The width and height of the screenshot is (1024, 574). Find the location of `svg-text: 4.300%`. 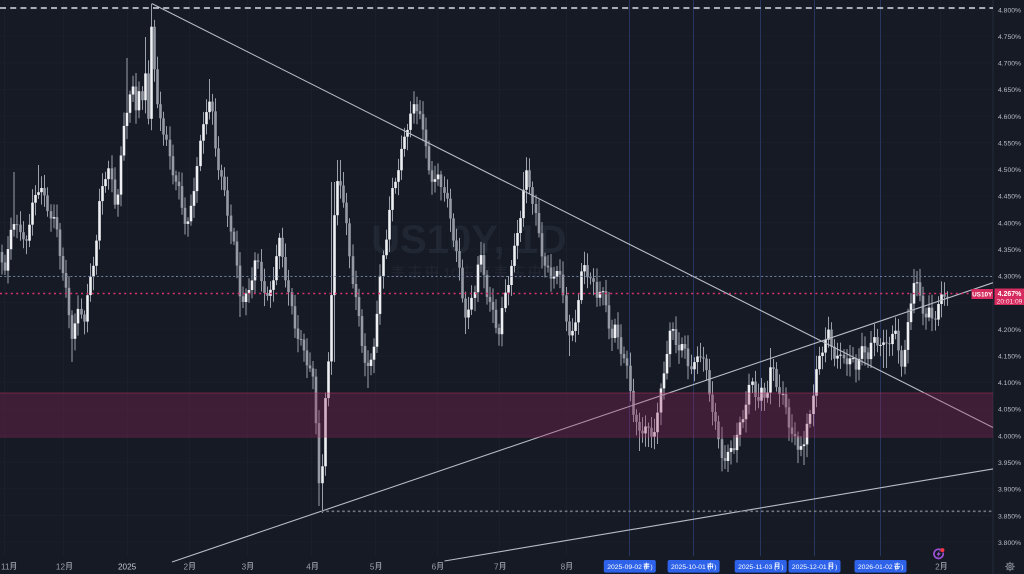

svg-text: 4.300% is located at coordinates (1009, 277).